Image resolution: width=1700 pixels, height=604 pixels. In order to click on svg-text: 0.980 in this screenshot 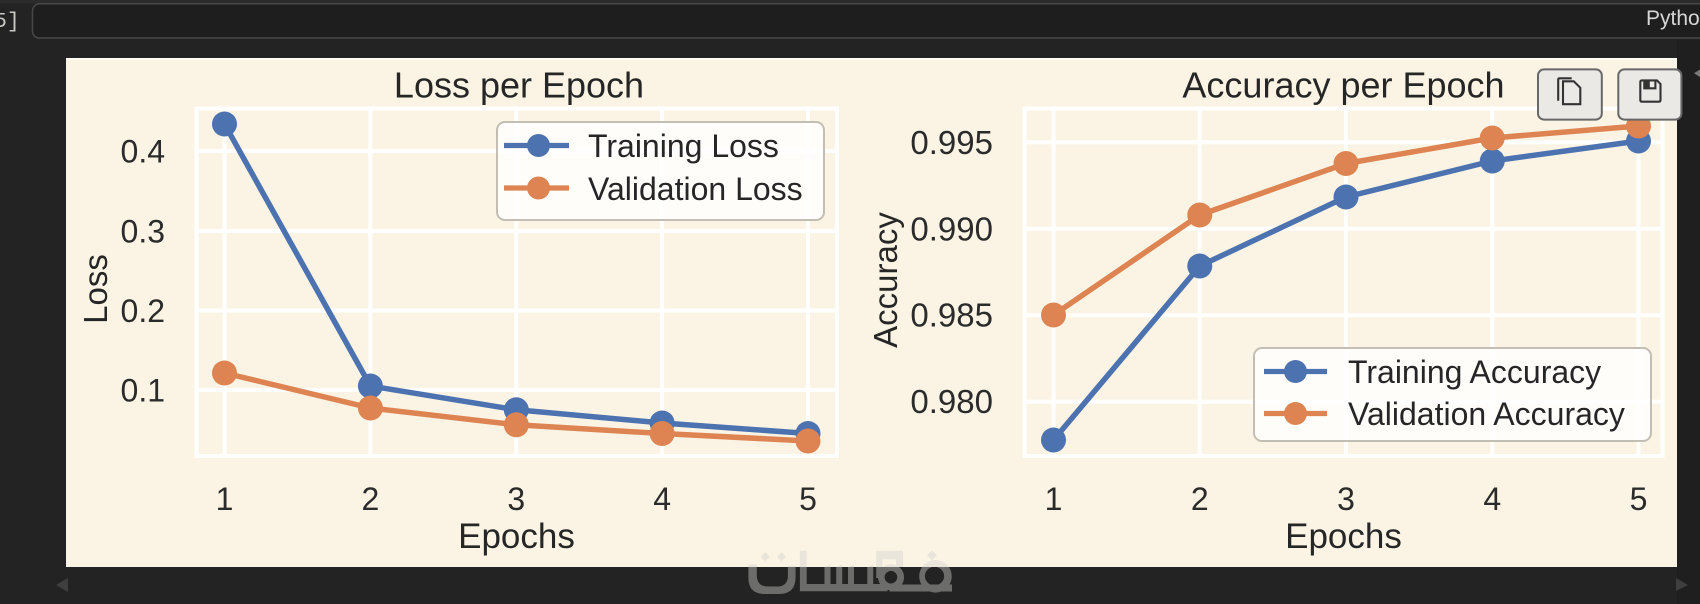, I will do `click(951, 401)`.